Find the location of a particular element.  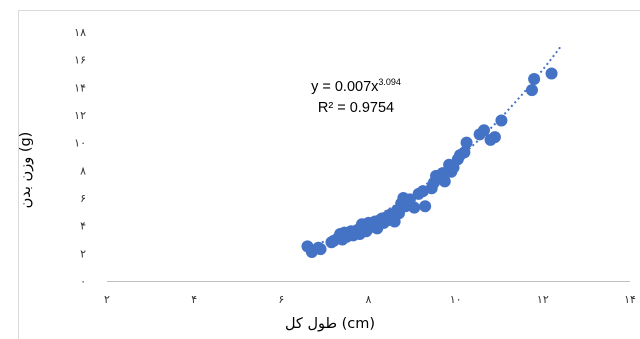

y-tick-label: ۴ is located at coordinates (83, 226).